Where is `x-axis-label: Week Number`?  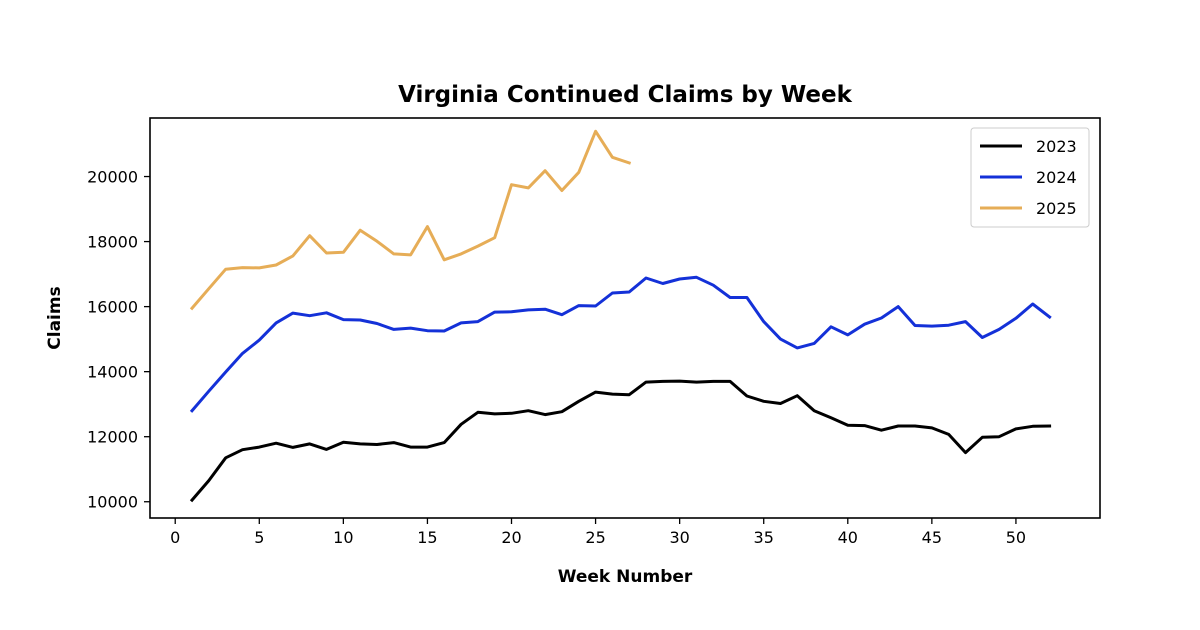 x-axis-label: Week Number is located at coordinates (625, 577).